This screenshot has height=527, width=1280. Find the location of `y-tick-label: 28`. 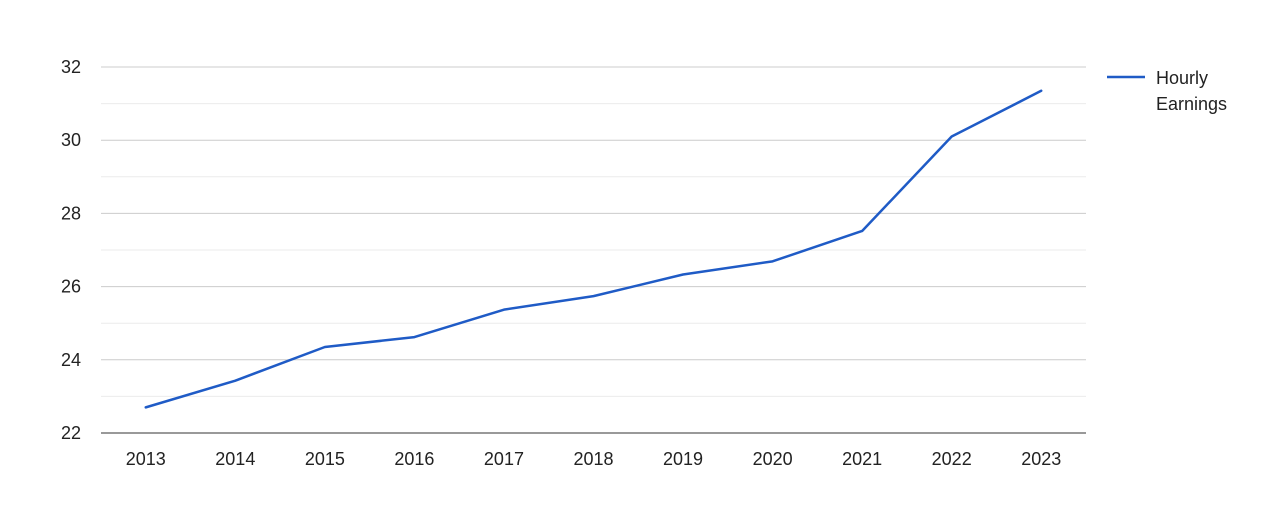

y-tick-label: 28 is located at coordinates (71, 213).